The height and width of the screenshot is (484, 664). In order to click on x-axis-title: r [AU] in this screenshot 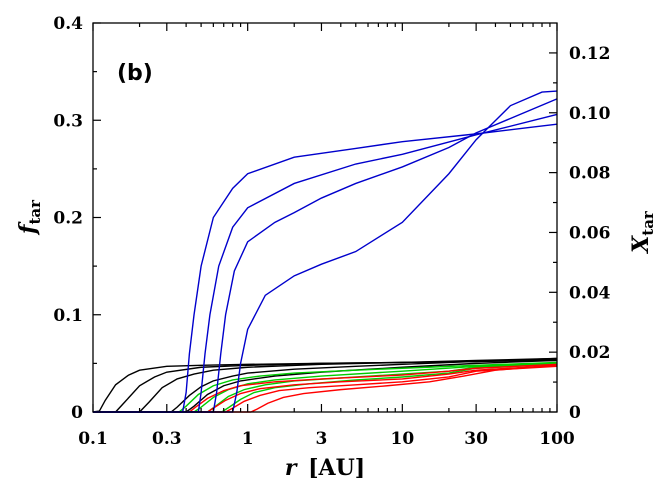, I will do `click(325, 468)`.